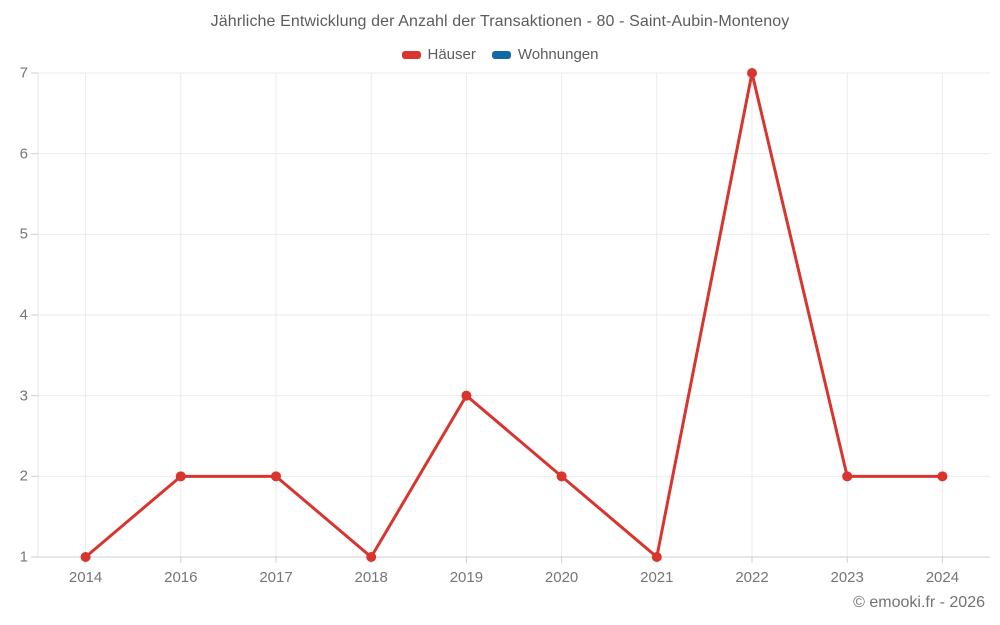 This screenshot has width=1000, height=625. What do you see at coordinates (85, 577) in the screenshot?
I see `x-tick-label: 2014` at bounding box center [85, 577].